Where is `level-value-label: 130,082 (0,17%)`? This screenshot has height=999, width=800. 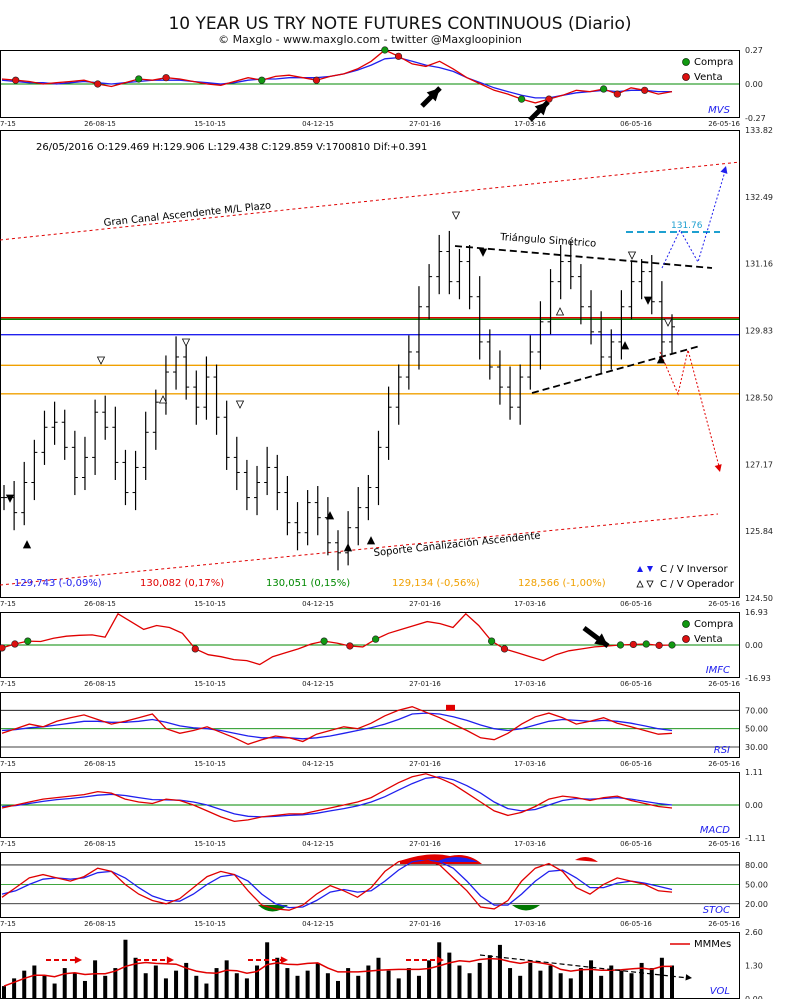 level-value-label: 130,082 (0,17%) is located at coordinates (182, 583).